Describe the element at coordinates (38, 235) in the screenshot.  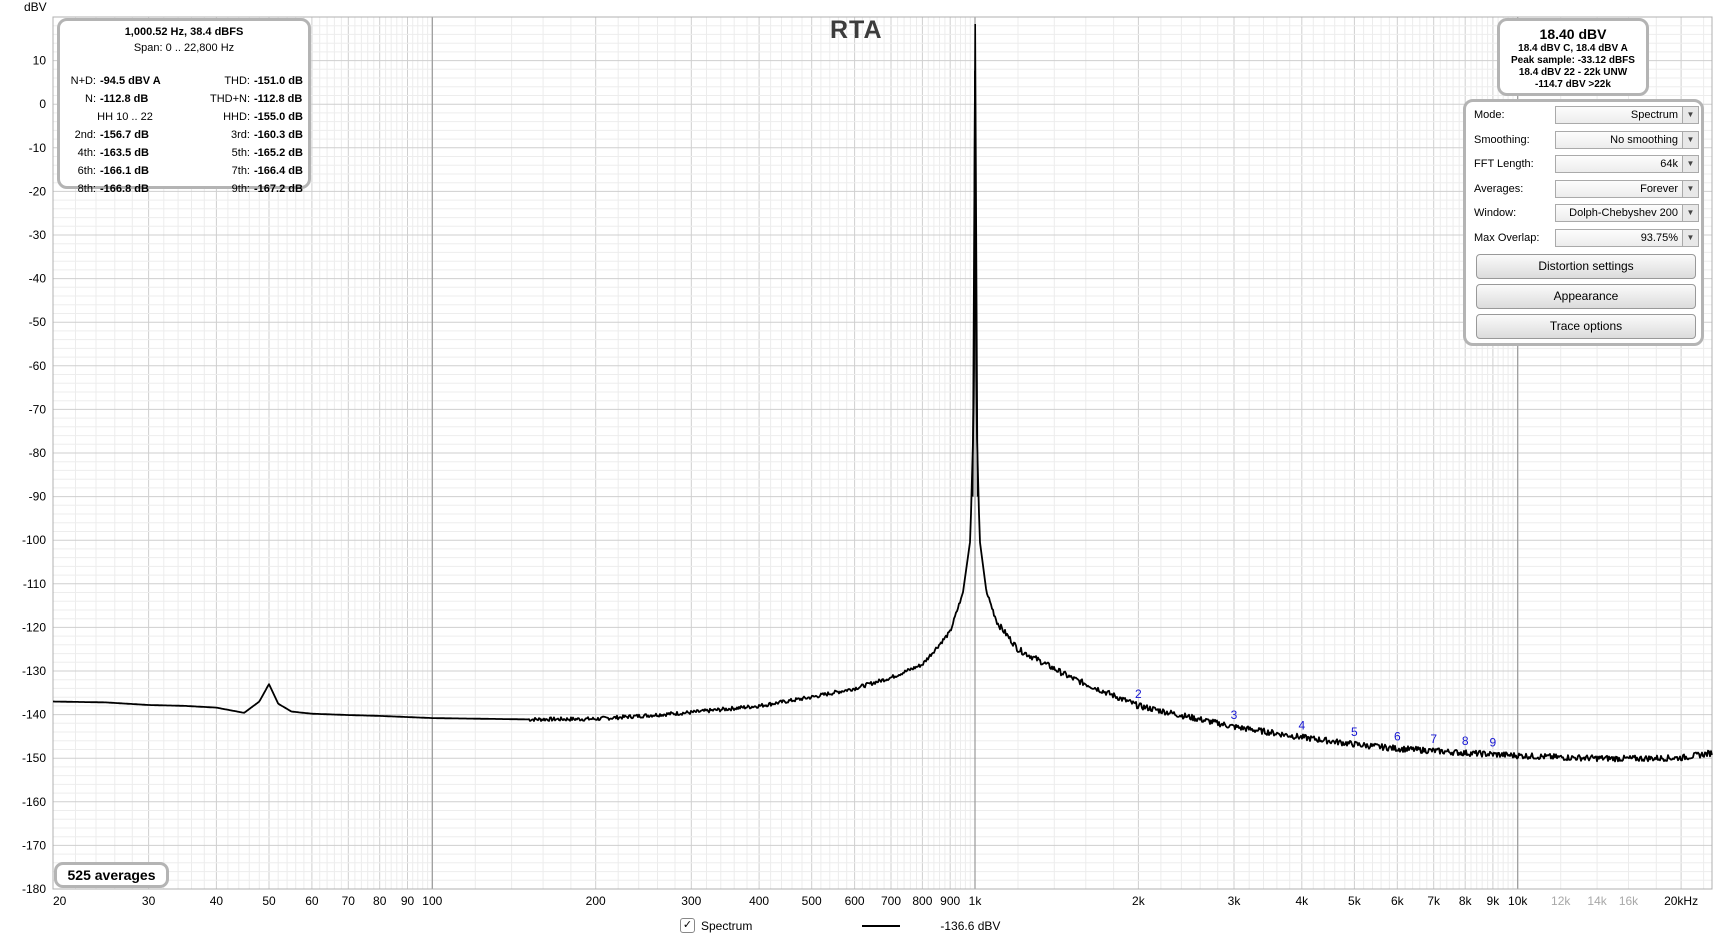
I see `y-tick-label: -30` at that location.